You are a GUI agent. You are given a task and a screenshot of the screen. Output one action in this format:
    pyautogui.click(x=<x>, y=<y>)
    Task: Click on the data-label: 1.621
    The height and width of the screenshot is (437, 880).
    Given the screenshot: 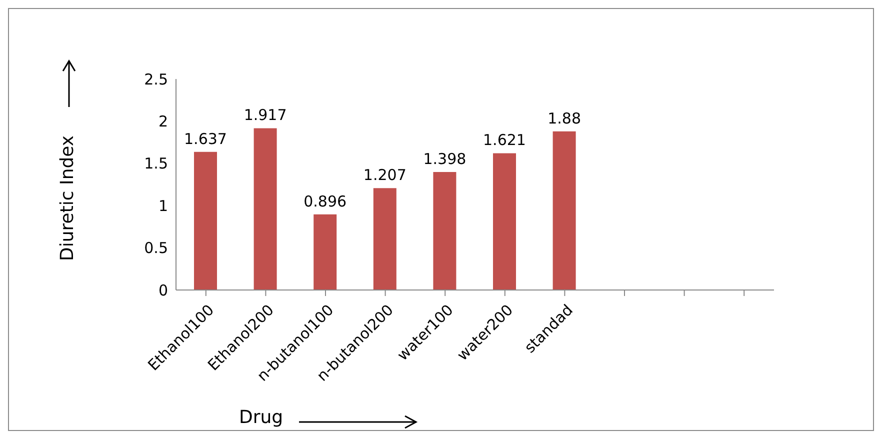 What is the action you would take?
    pyautogui.click(x=504, y=140)
    